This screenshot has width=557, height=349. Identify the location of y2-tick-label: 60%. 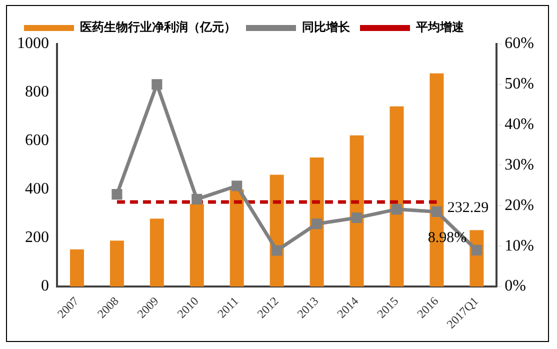
(519, 43).